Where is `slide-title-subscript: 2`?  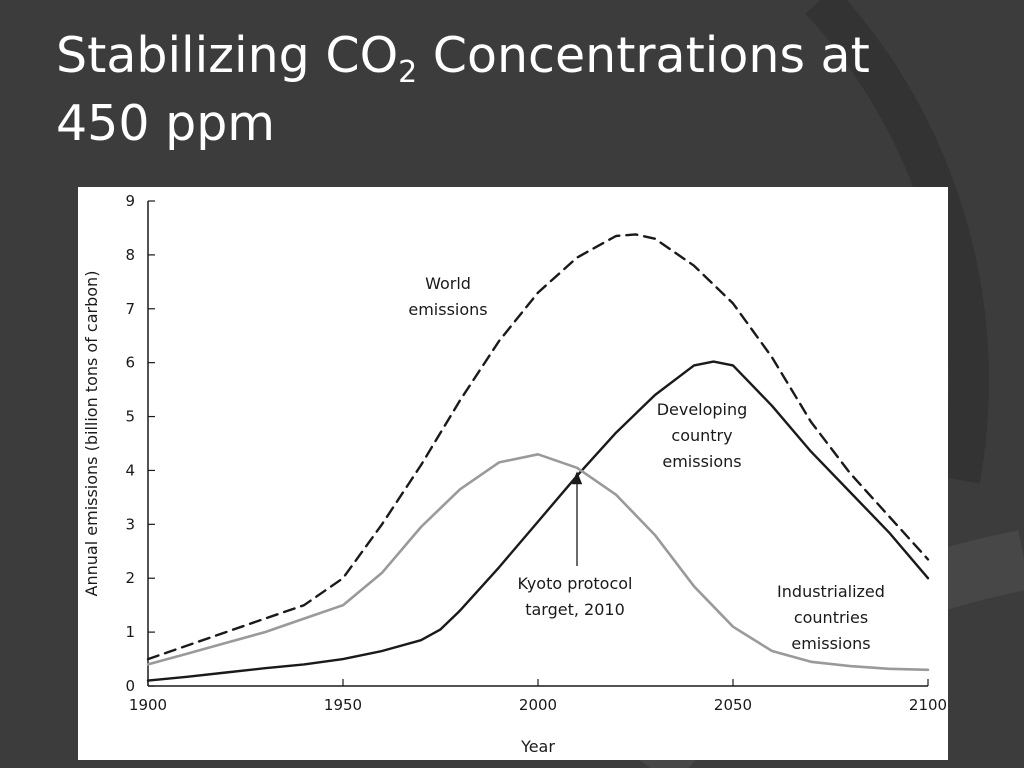
slide-title-subscript: 2 is located at coordinates (408, 72).